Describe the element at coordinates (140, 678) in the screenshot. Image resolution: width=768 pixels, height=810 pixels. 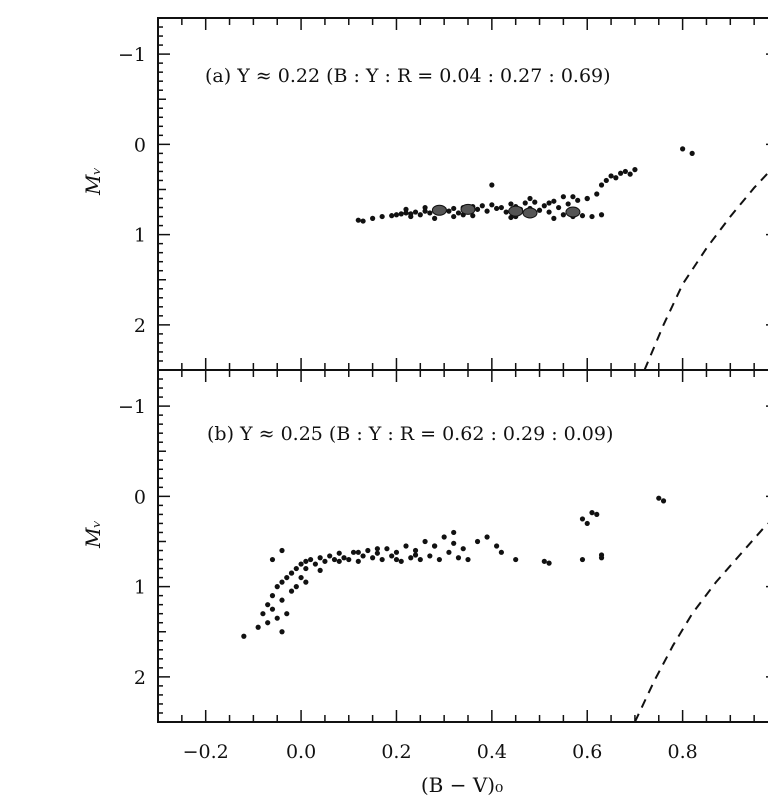
I see `y-tick-label: 2` at that location.